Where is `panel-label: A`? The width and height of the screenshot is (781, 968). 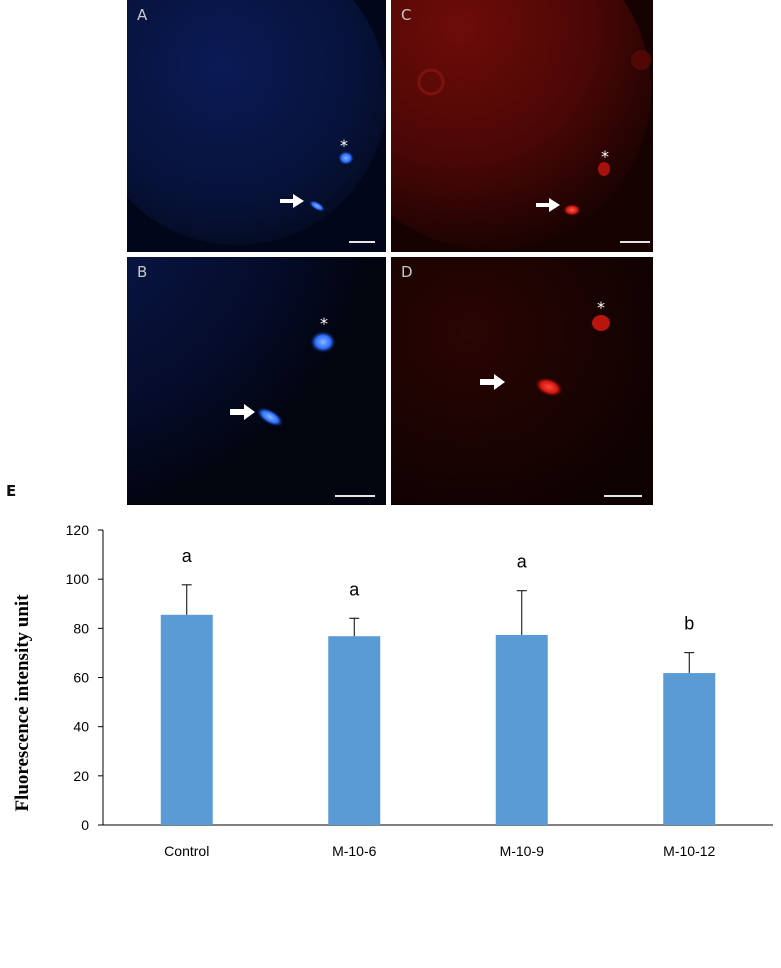
panel-label: A is located at coordinates (142, 15).